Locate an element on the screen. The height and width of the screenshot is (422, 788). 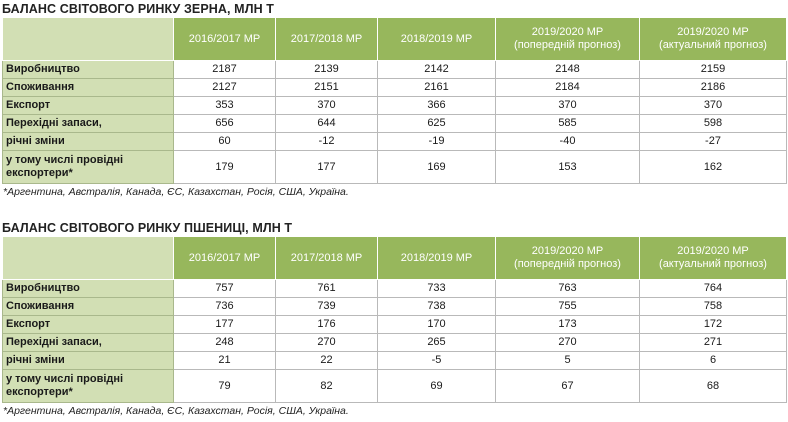
value-cell: 2186 is located at coordinates (713, 87).